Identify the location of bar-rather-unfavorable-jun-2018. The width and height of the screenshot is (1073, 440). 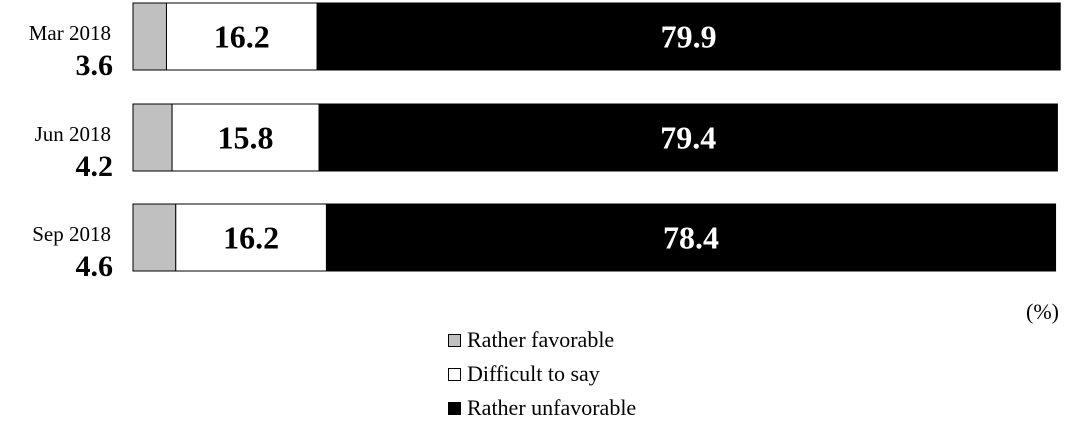
(688, 137).